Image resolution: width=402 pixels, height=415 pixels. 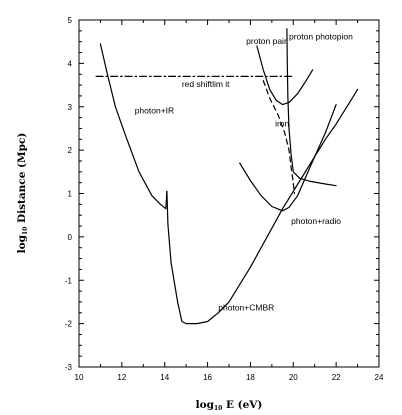 I want to click on series-photon-radio-line, so click(x=288, y=157).